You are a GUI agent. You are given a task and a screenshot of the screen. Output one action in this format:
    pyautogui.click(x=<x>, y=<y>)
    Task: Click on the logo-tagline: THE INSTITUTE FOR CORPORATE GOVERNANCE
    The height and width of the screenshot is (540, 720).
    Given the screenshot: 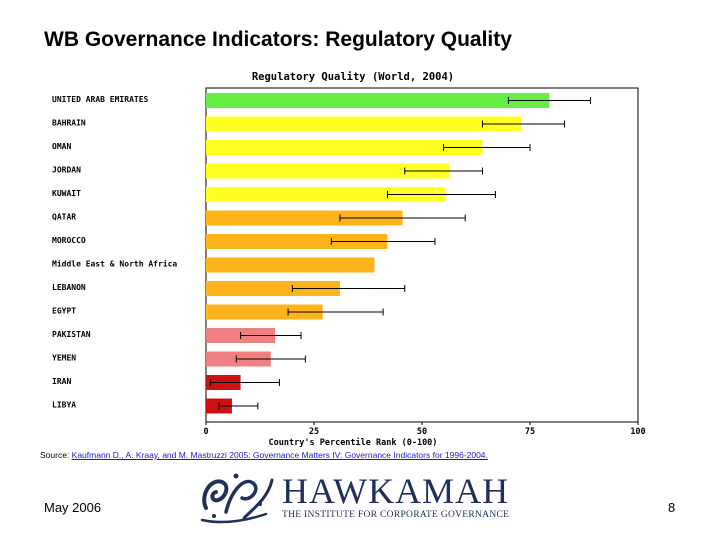 What is the action you would take?
    pyautogui.click(x=396, y=515)
    